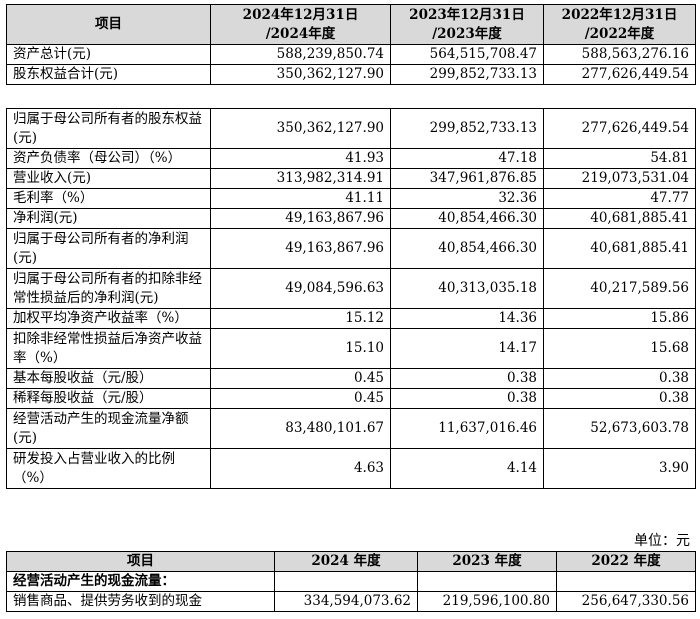 Image resolution: width=700 pixels, height=619 pixels. I want to click on table-row: 研发投入占营业收入的比例（%） 4.63 4.14 3.90, so click(351, 468).